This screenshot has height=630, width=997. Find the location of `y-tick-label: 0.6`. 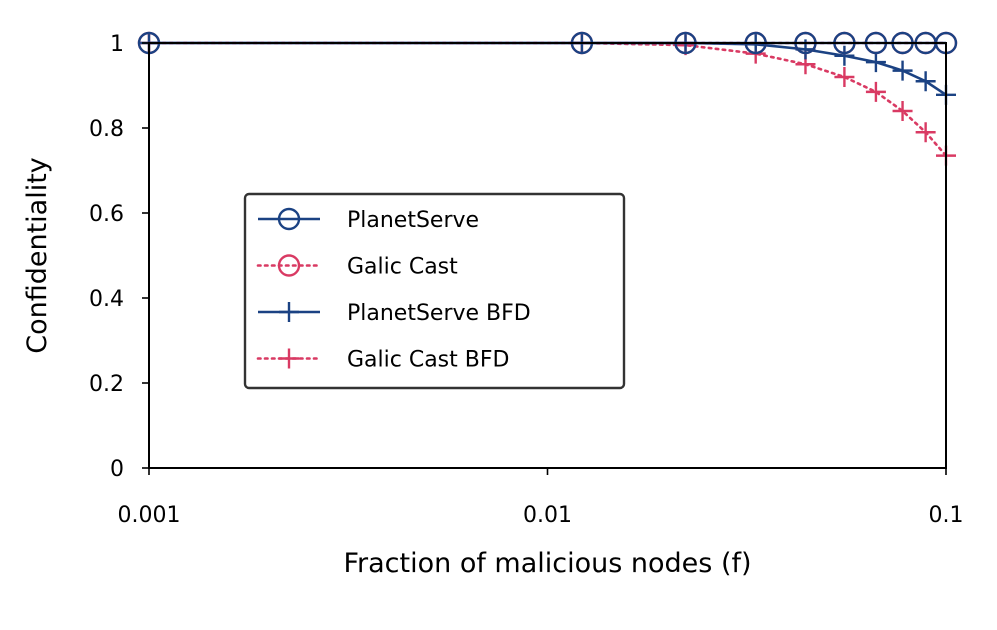

y-tick-label: 0.6 is located at coordinates (106, 214).